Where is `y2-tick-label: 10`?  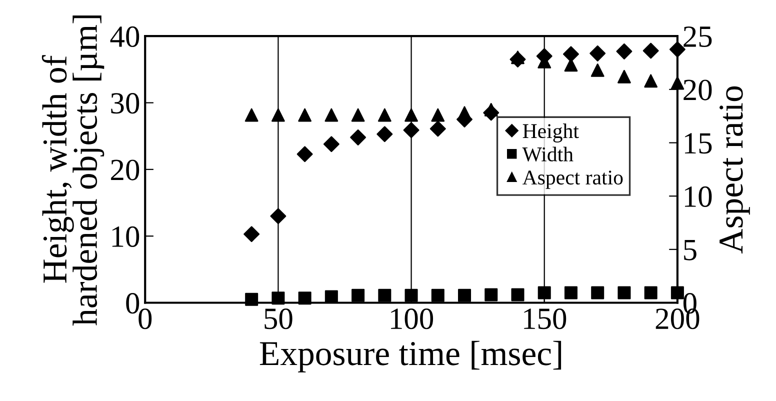 y2-tick-label: 10 is located at coordinates (698, 196).